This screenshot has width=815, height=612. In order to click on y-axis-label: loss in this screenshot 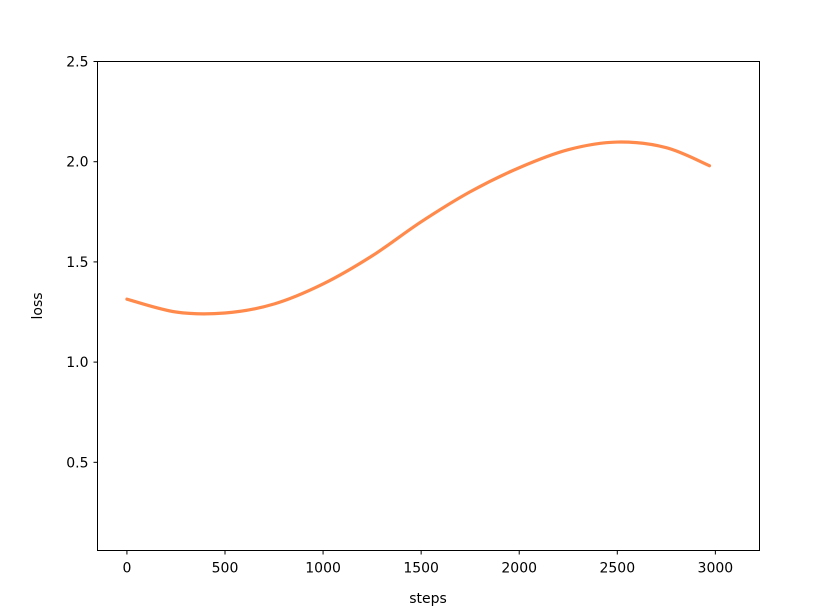, I will do `click(38, 305)`.